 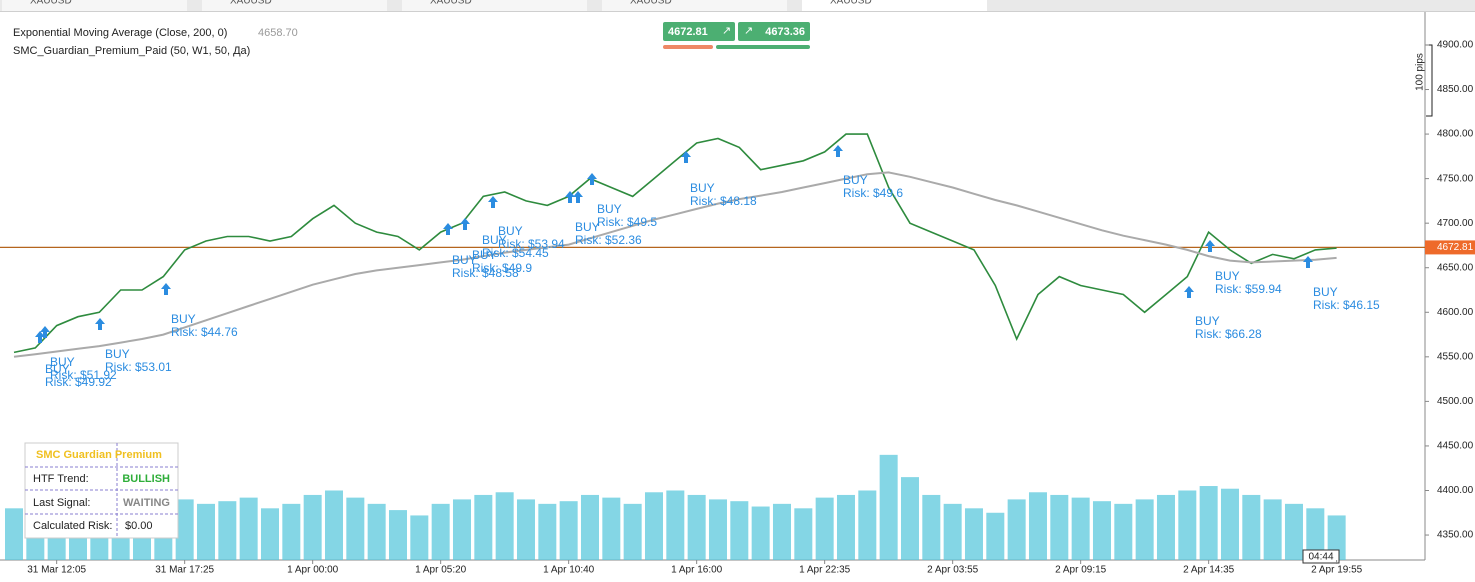 What do you see at coordinates (608, 240) in the screenshot?
I see `signal-risk: Risk: $52.36` at bounding box center [608, 240].